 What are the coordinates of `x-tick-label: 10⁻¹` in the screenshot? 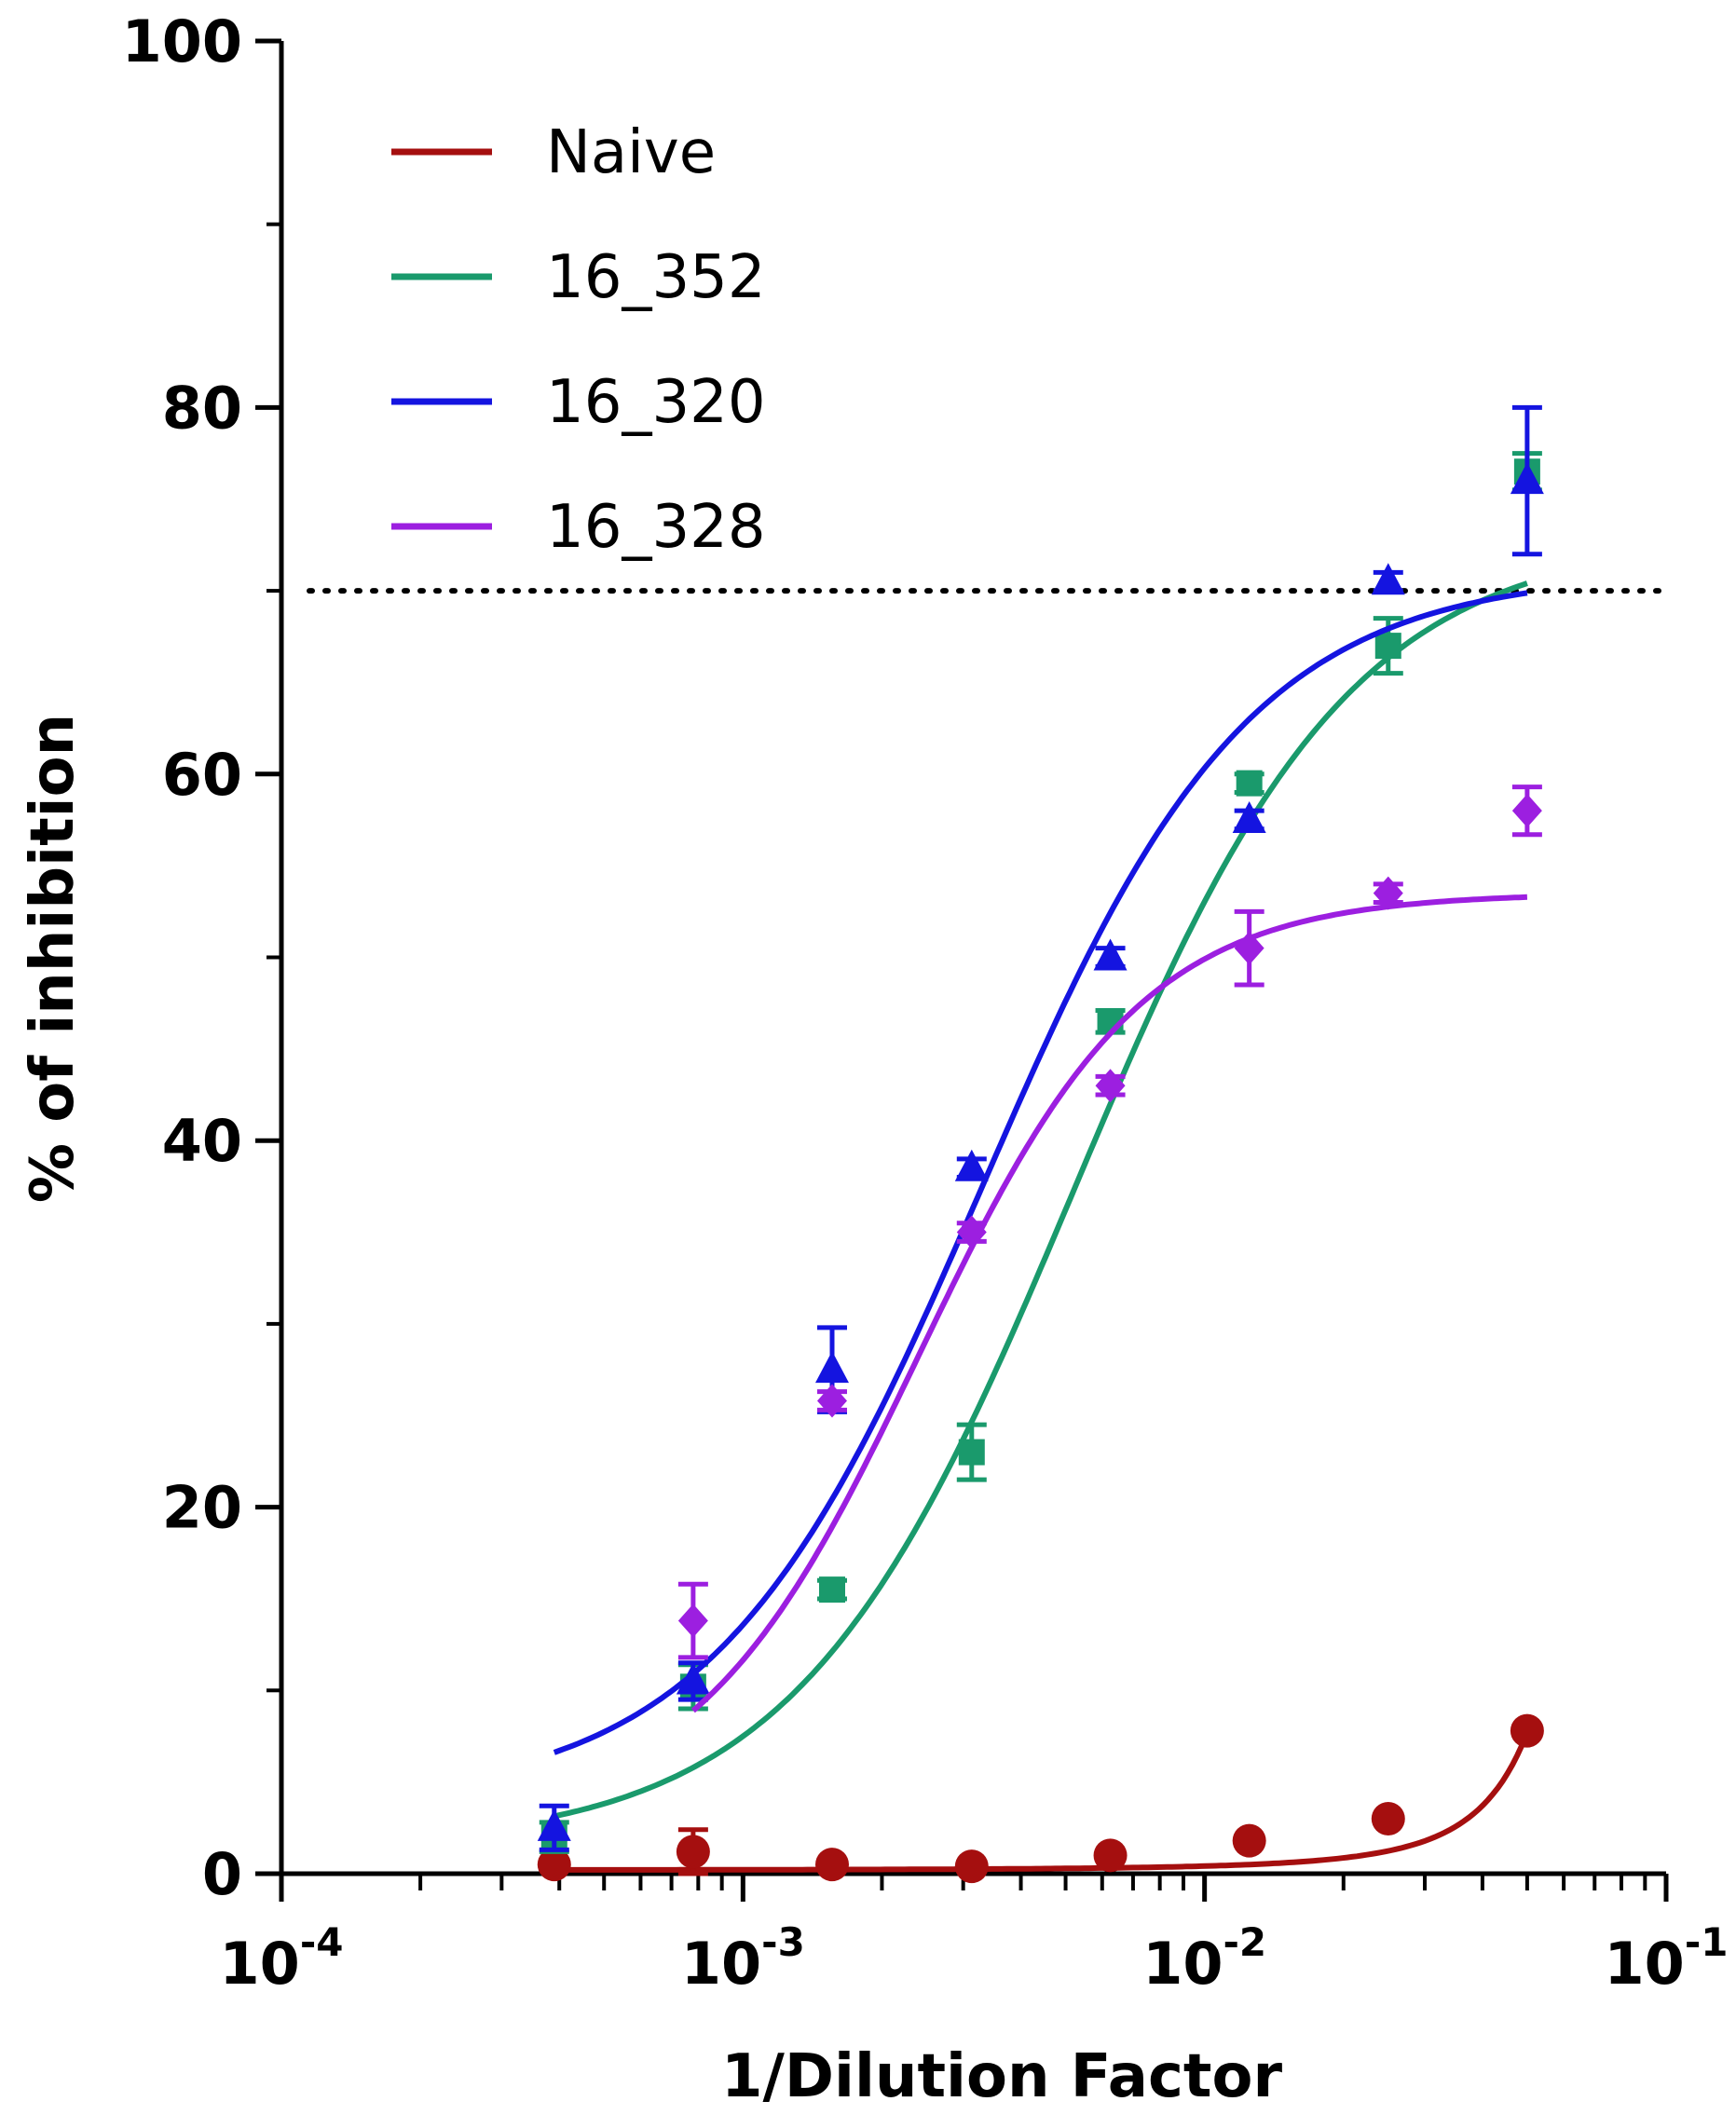 It's located at (1667, 1958).